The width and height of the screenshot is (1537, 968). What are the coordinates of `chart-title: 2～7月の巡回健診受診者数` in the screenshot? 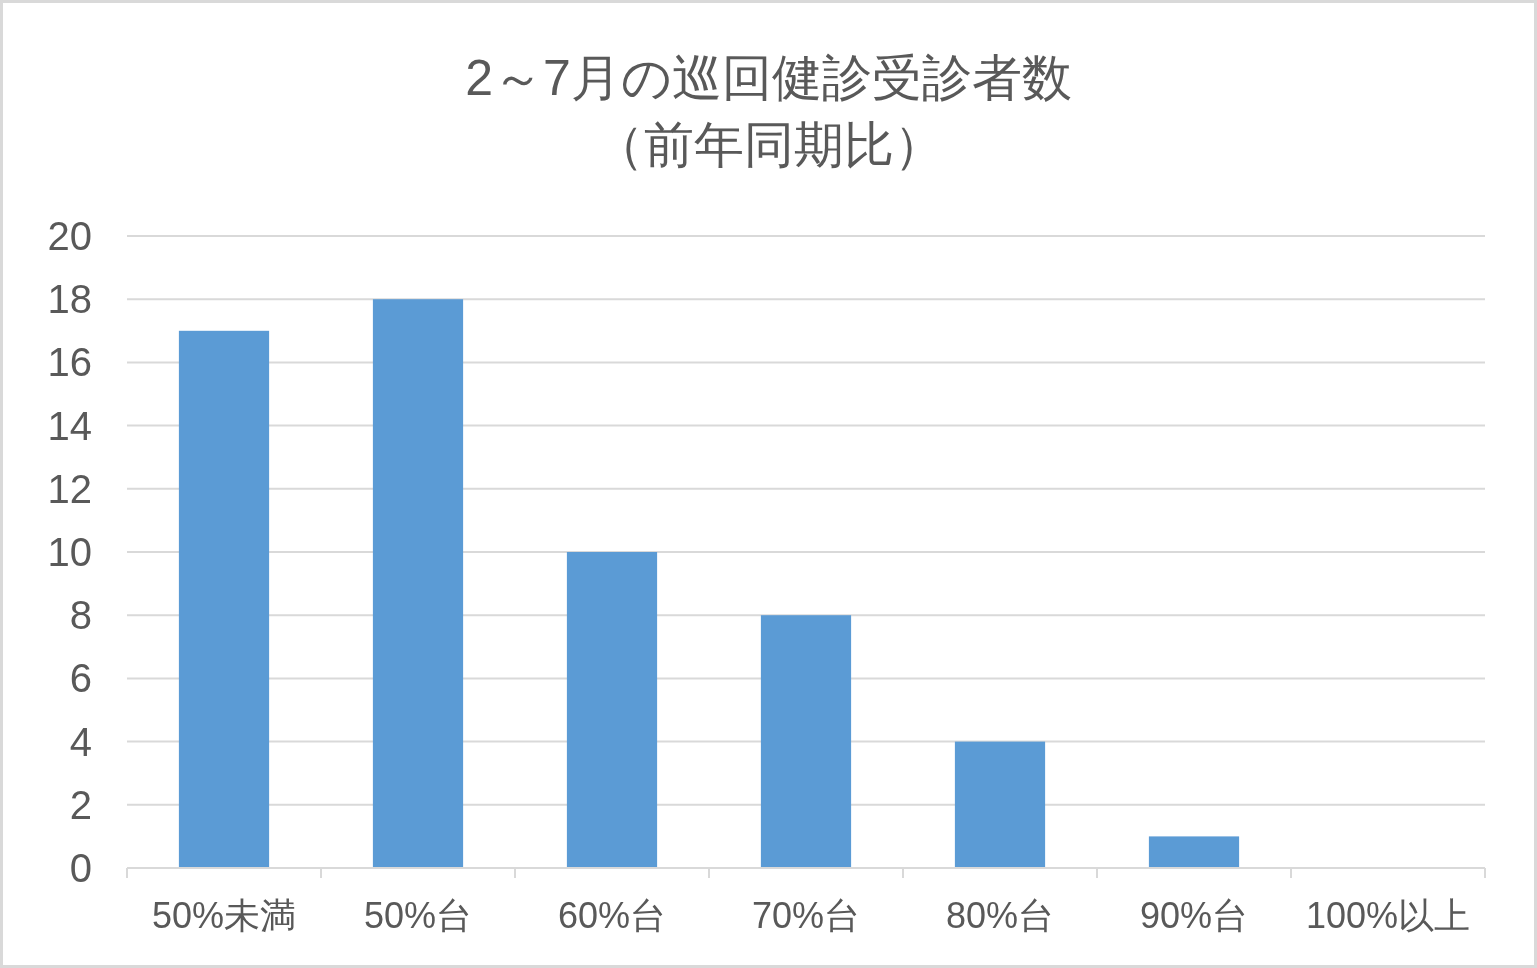 It's located at (768, 78).